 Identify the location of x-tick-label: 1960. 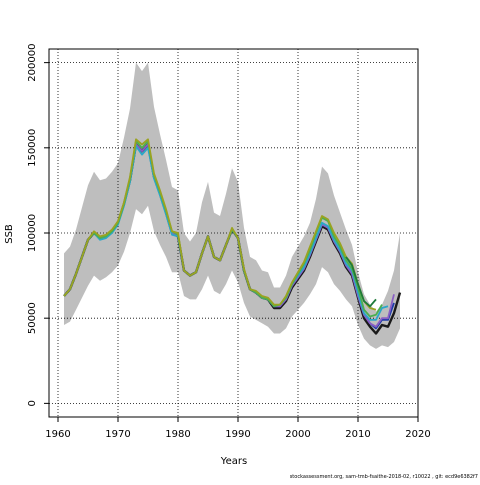
(57, 434).